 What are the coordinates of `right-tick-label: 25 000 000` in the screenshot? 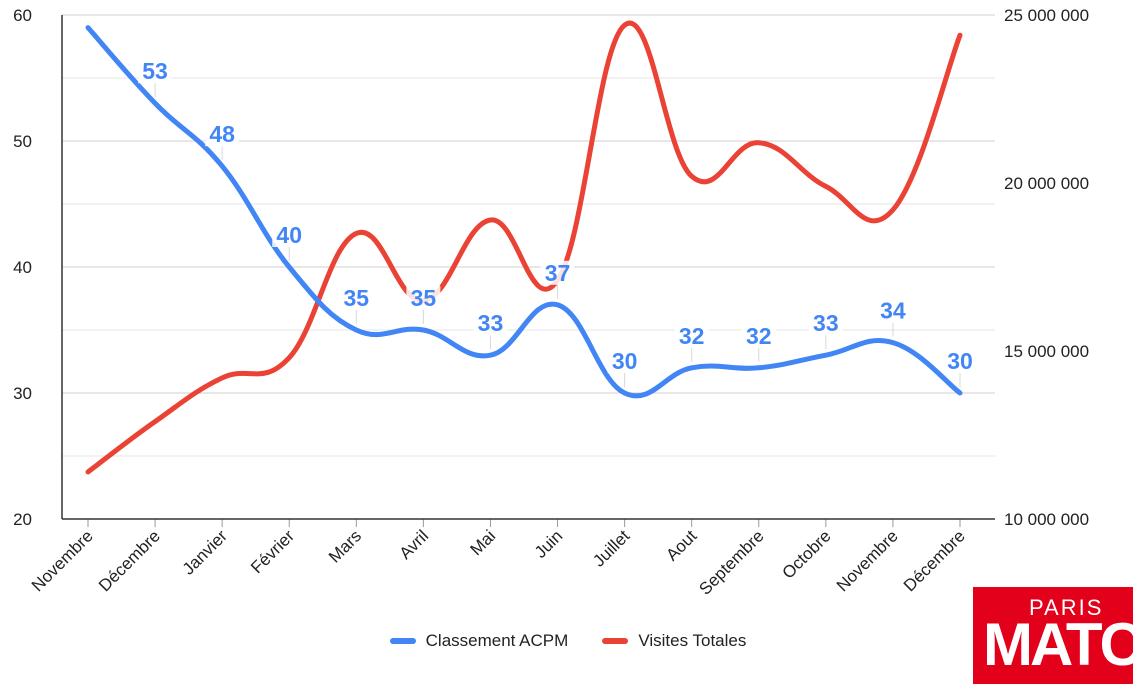 It's located at (1046, 15).